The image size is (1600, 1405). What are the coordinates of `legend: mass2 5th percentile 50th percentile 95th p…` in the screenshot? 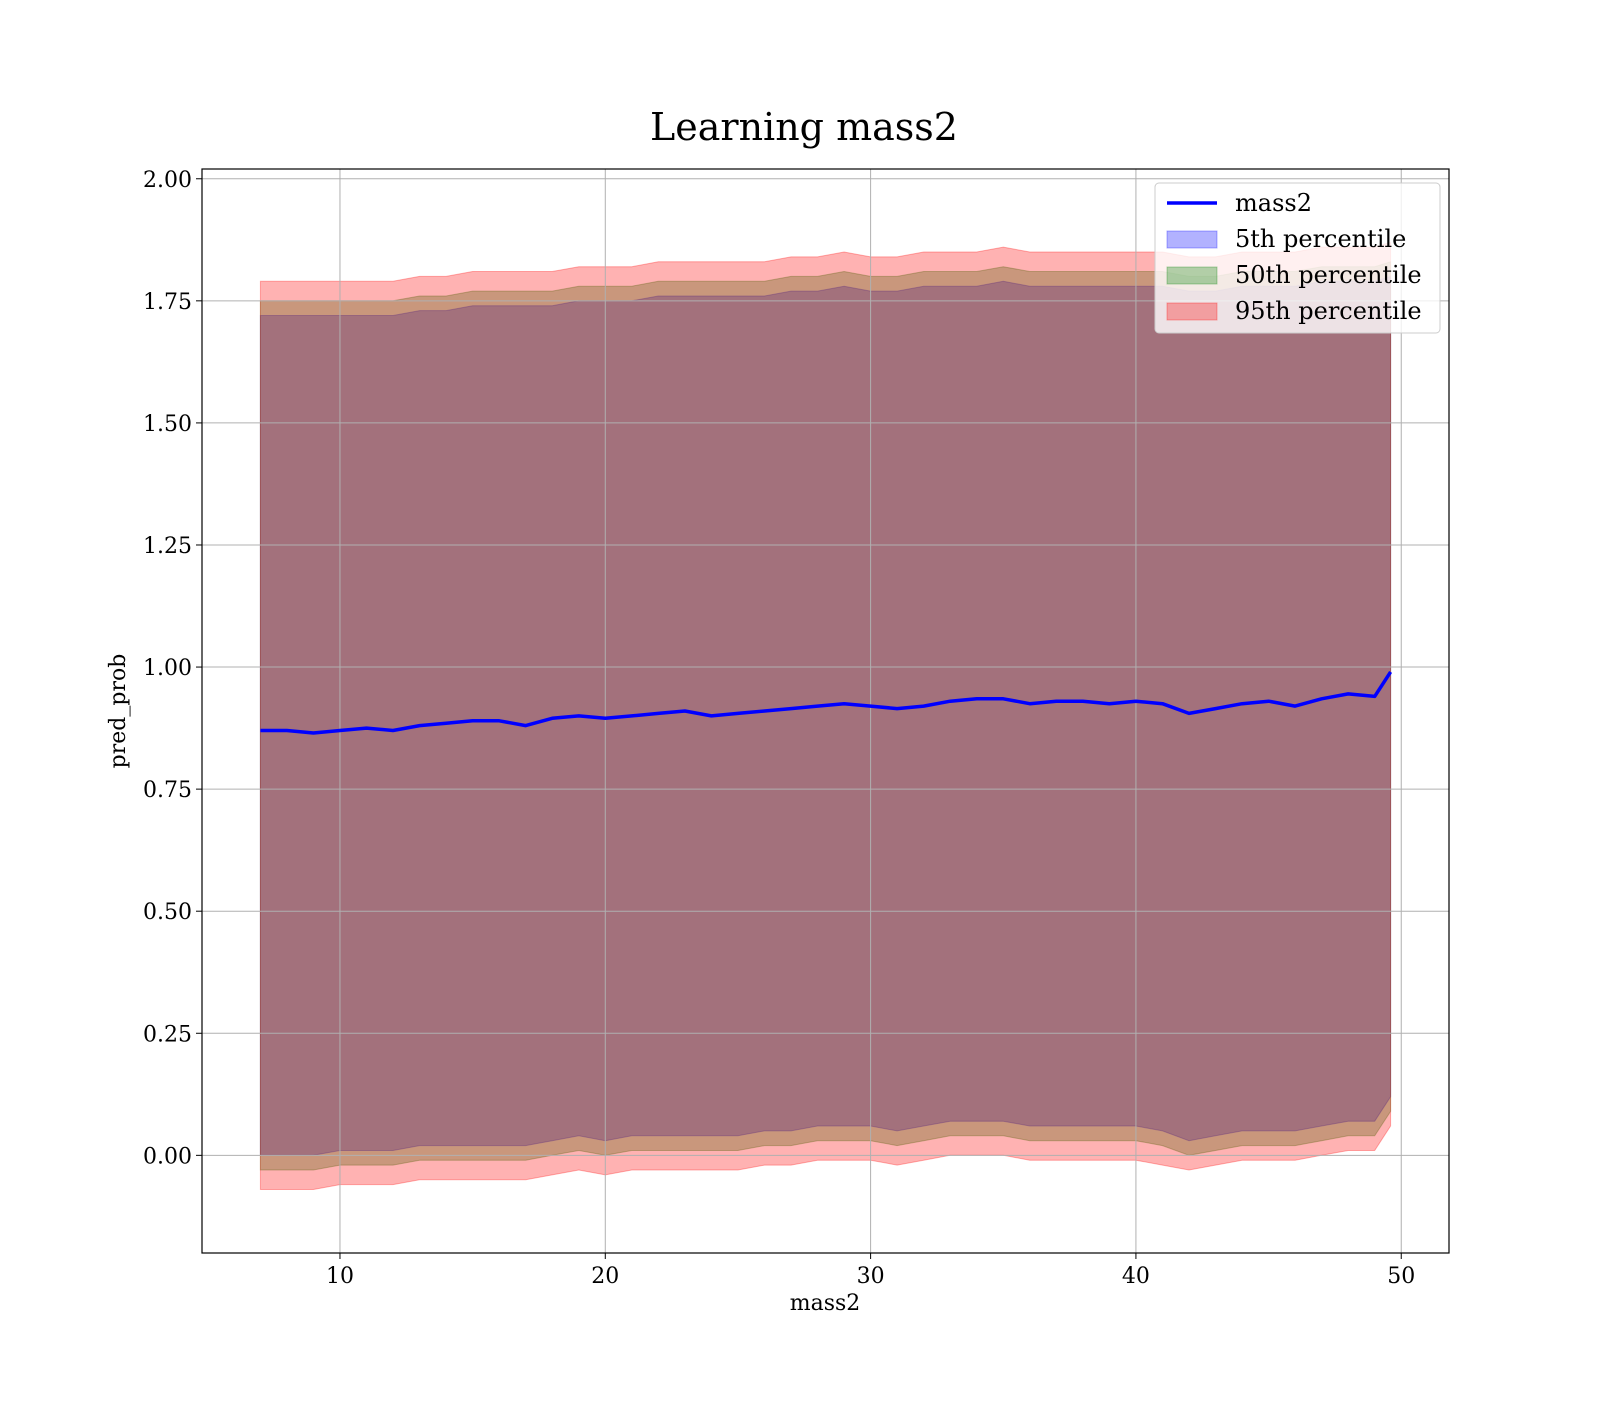 It's located at (1297, 258).